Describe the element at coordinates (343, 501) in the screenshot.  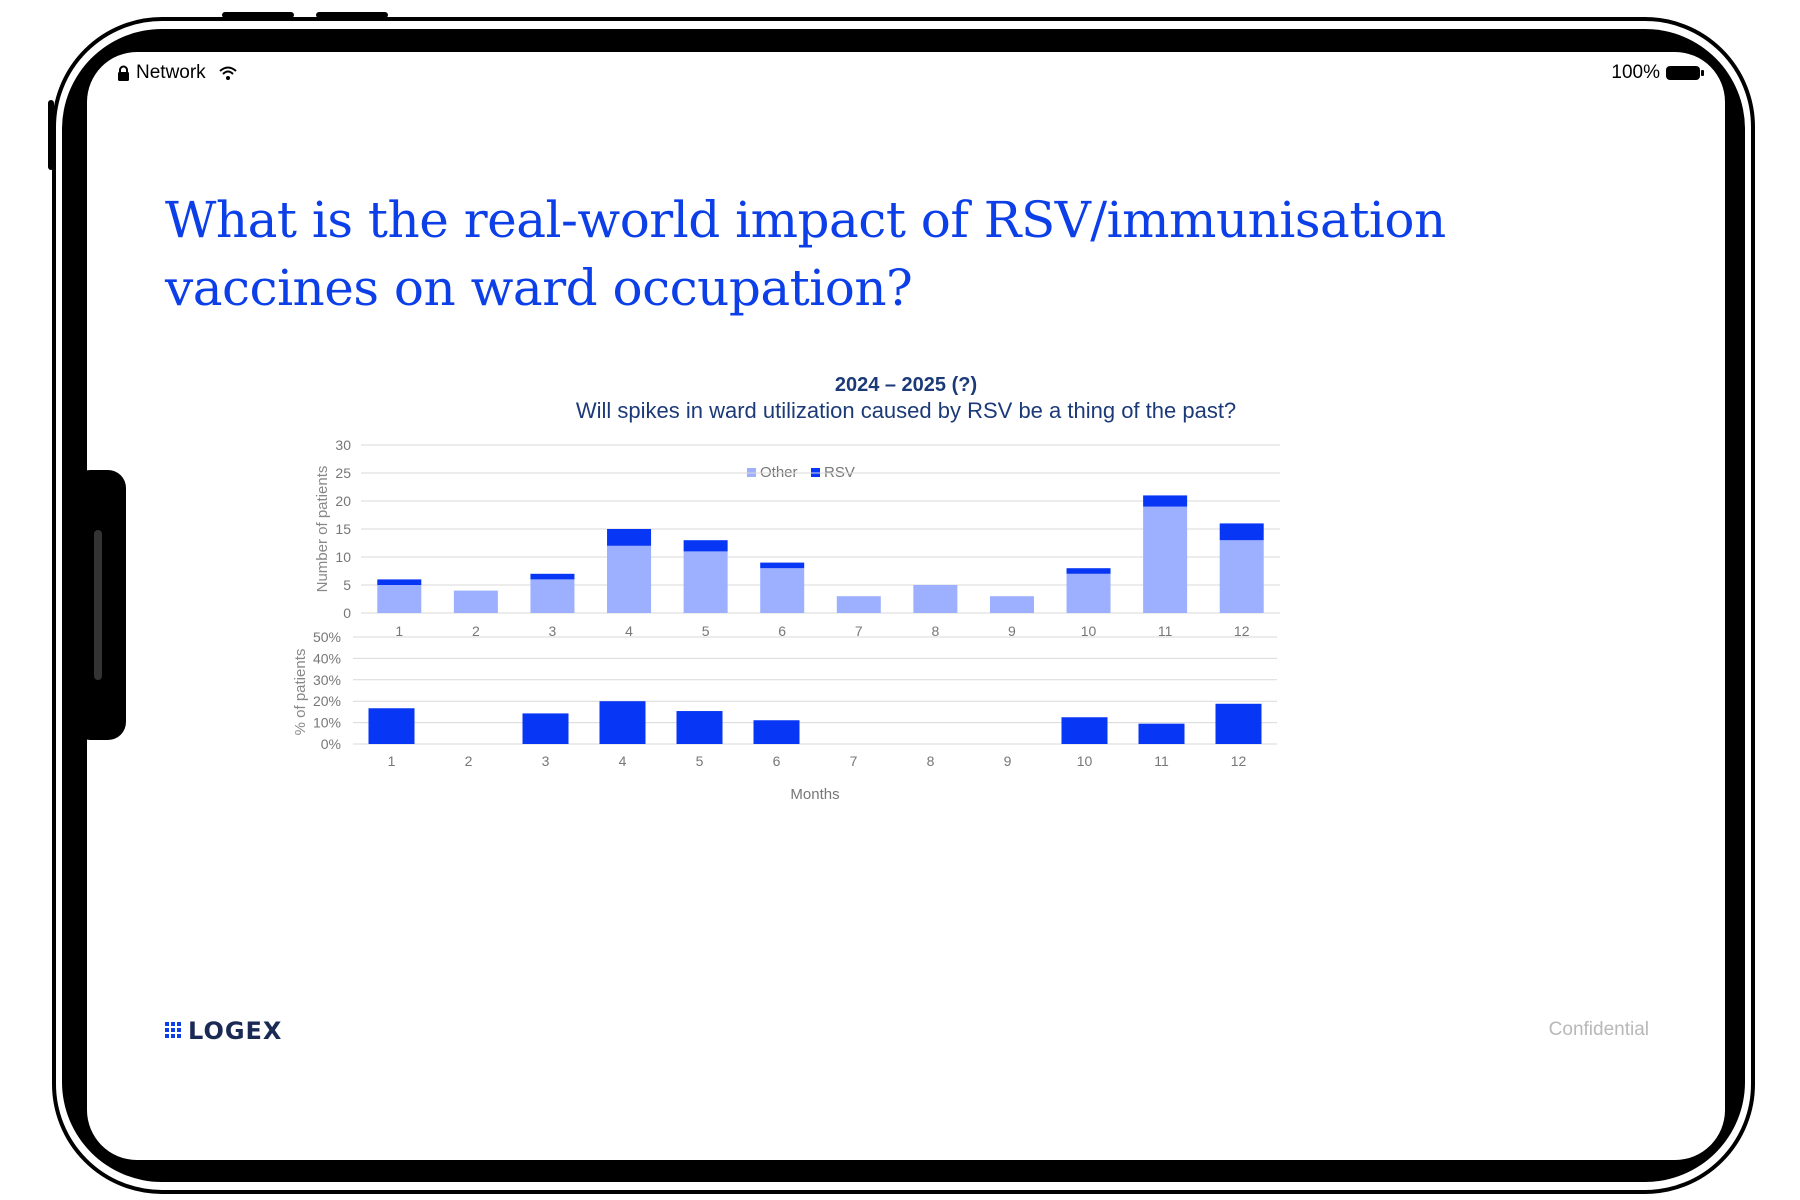
I see `y-tick-label: 20` at that location.